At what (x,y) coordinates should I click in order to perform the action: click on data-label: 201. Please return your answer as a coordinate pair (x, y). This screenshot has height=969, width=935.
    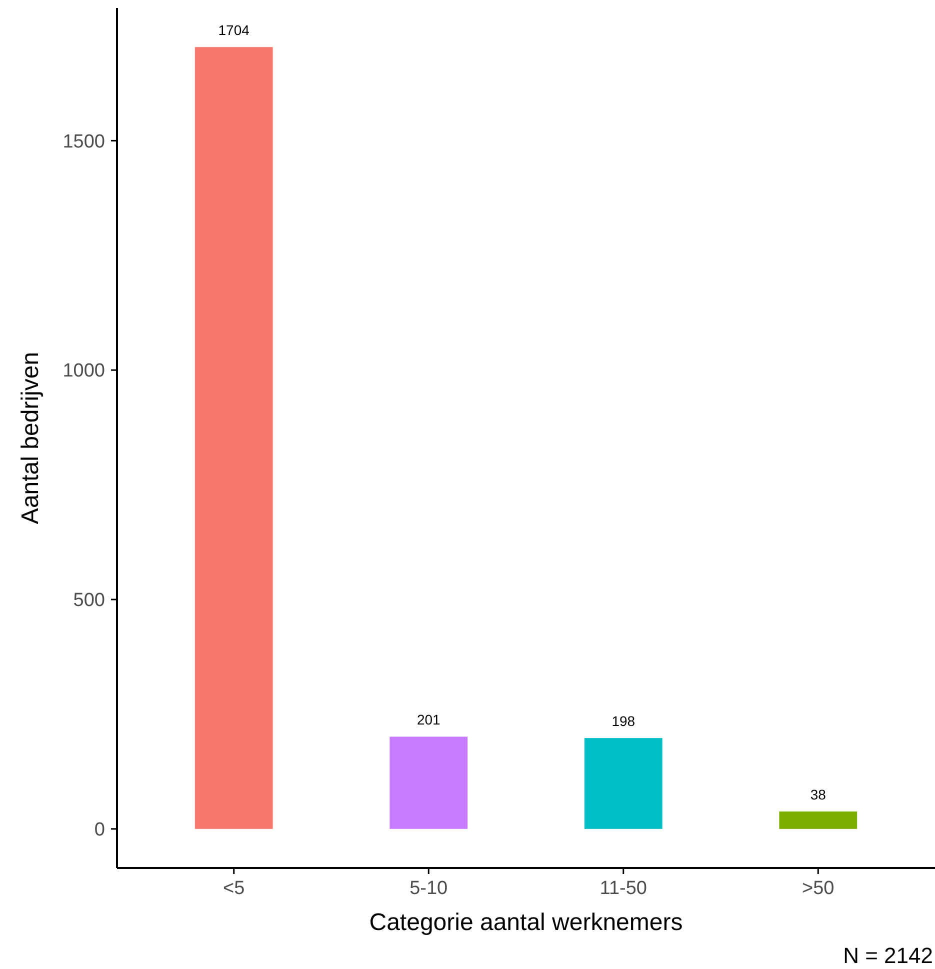
    Looking at the image, I should click on (428, 720).